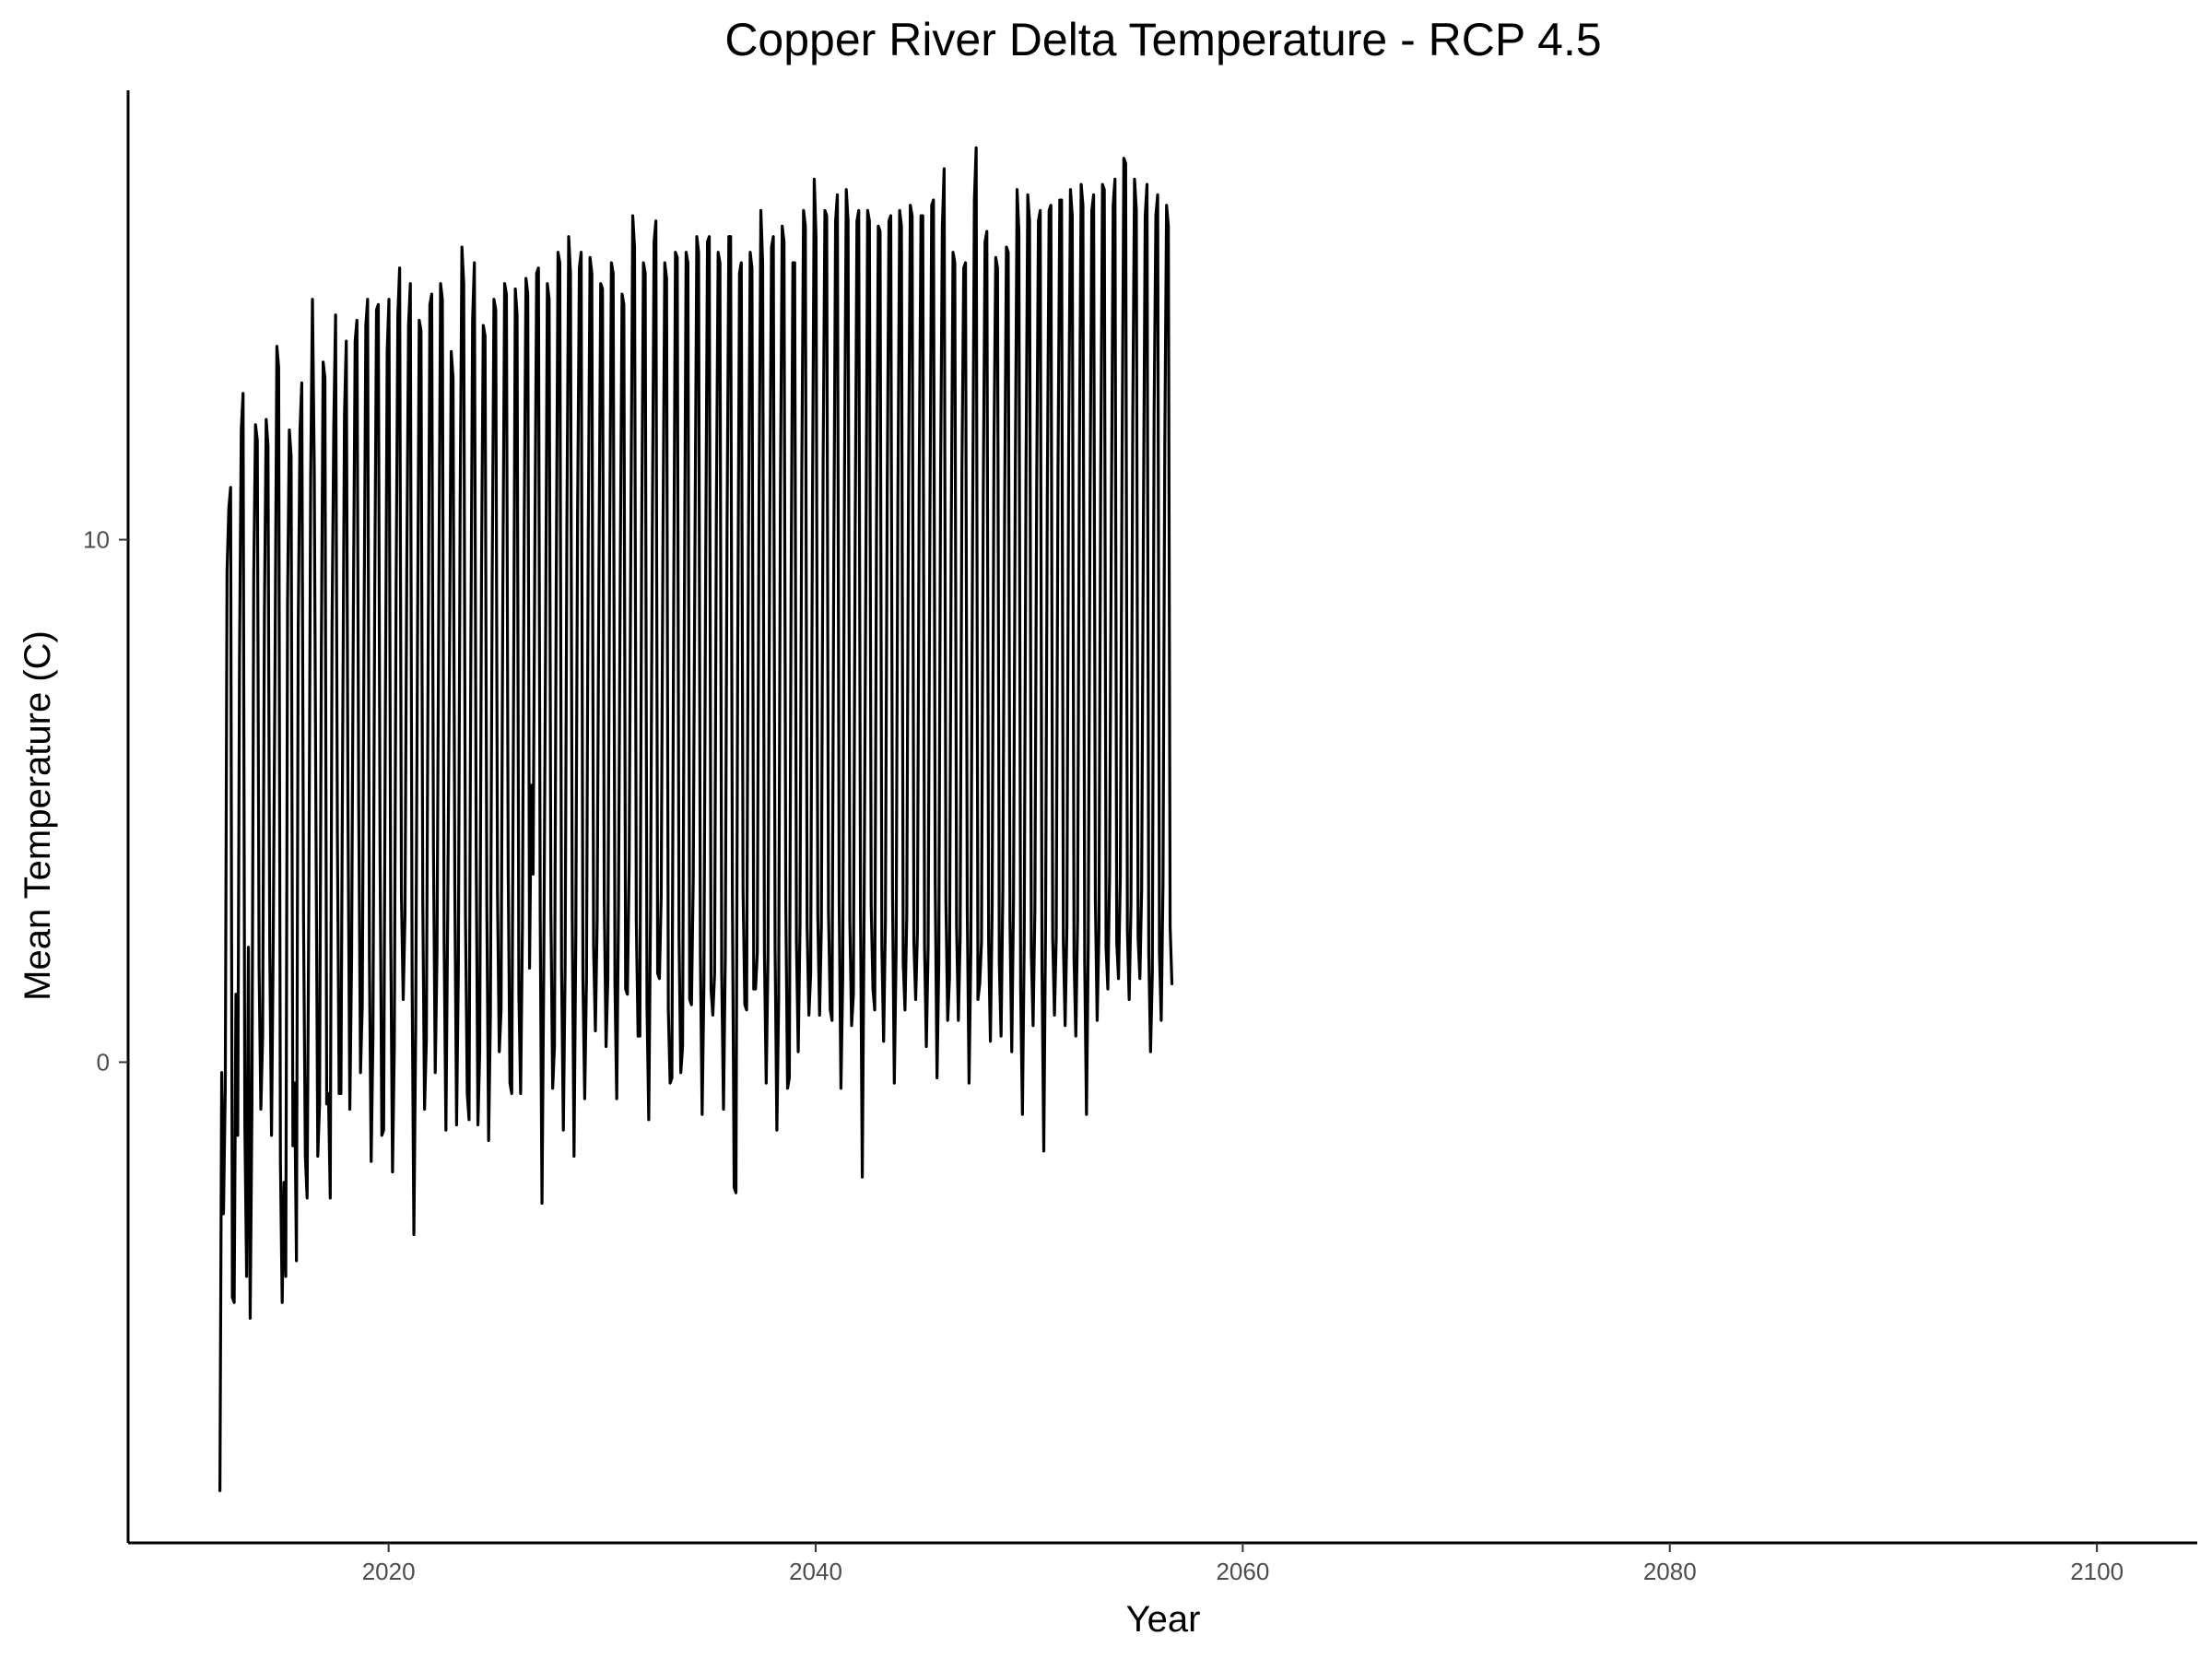 The height and width of the screenshot is (1659, 2212). Describe the element at coordinates (1163, 1619) in the screenshot. I see `x-axis-title: Year` at that location.